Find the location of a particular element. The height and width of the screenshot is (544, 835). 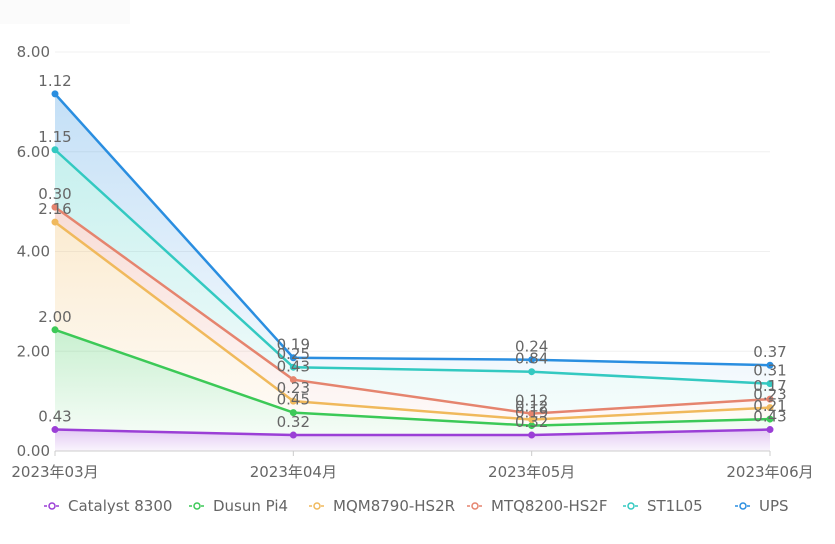

legend-item-ups: UPS is located at coordinates (762, 506).